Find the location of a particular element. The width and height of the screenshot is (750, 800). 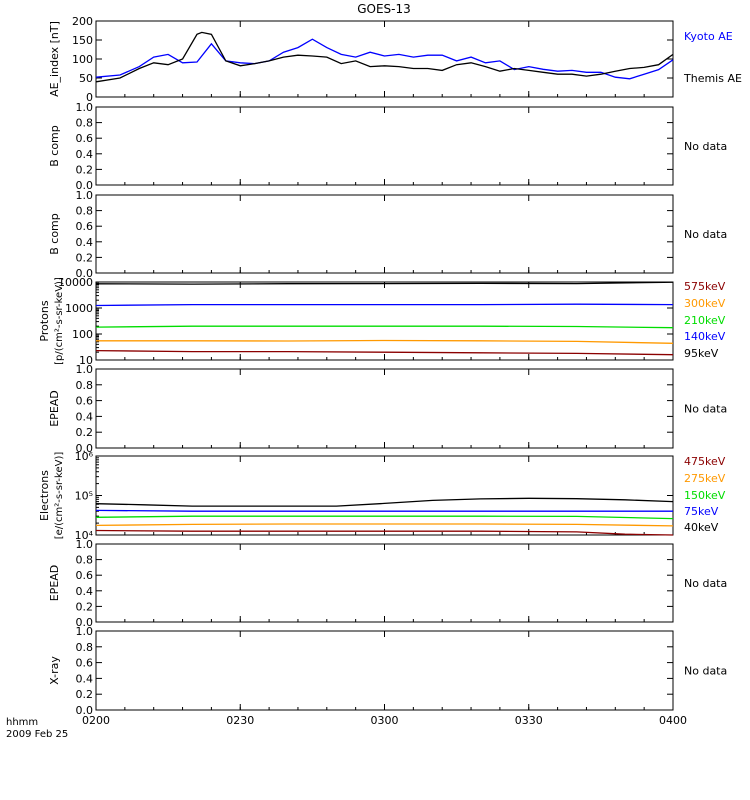

y-tick-label: 10⁴ is located at coordinates (84, 535).